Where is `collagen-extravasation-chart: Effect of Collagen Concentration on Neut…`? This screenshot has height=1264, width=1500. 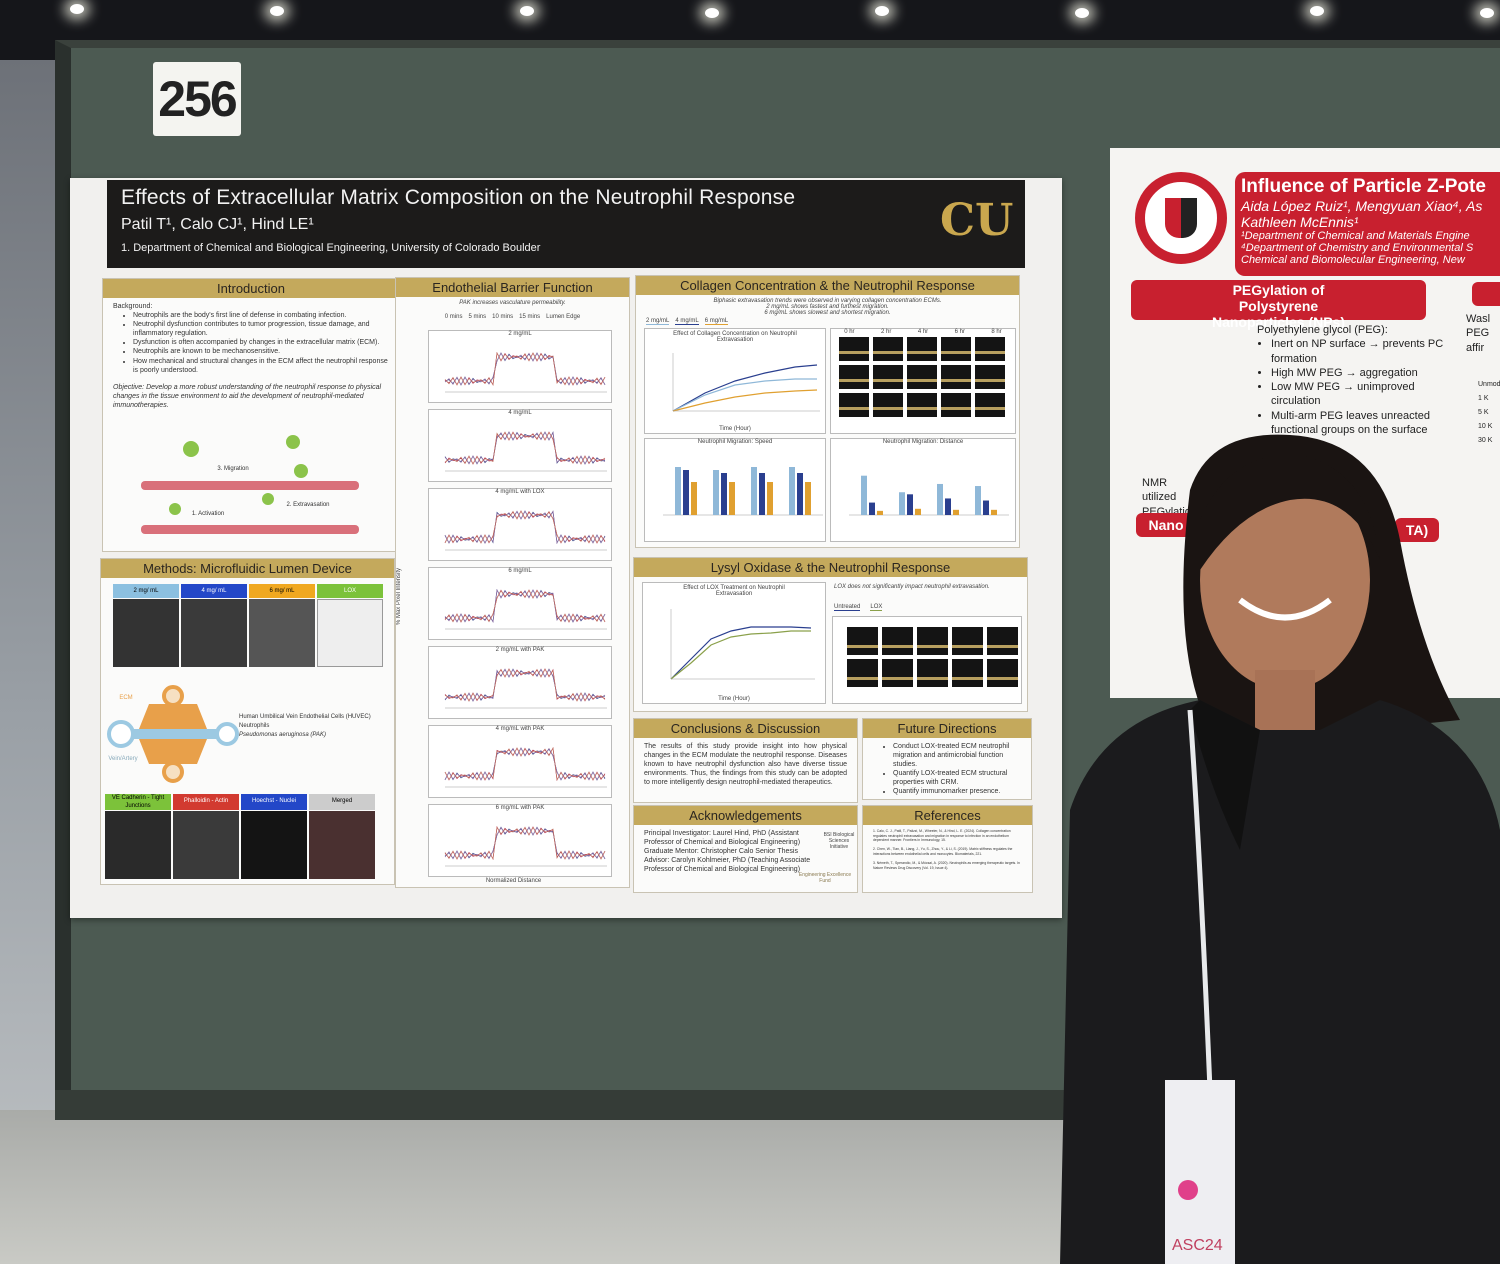
collagen-extravasation-chart: Effect of Collagen Concentration on Neut… is located at coordinates (735, 381).